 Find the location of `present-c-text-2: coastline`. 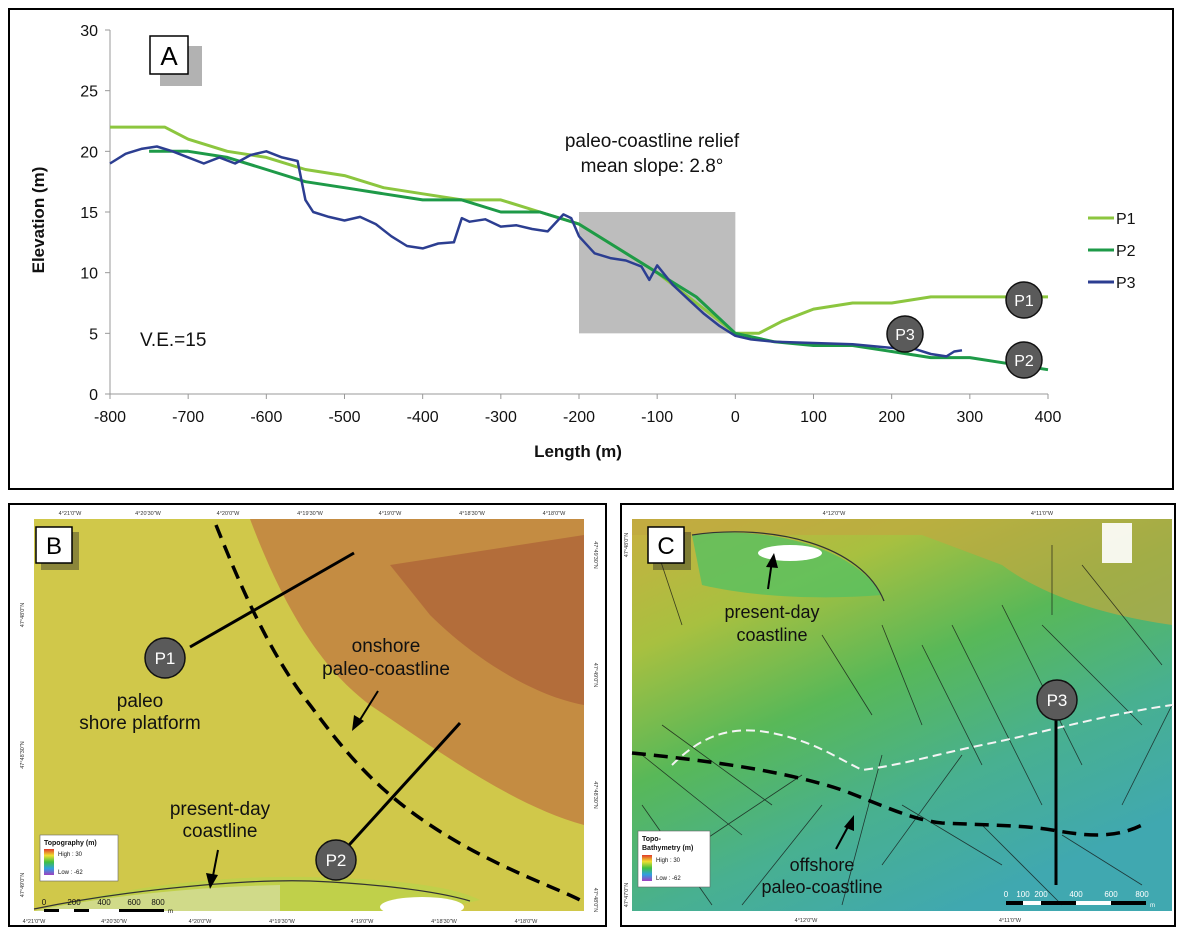

present-c-text-2: coastline is located at coordinates (771, 635).